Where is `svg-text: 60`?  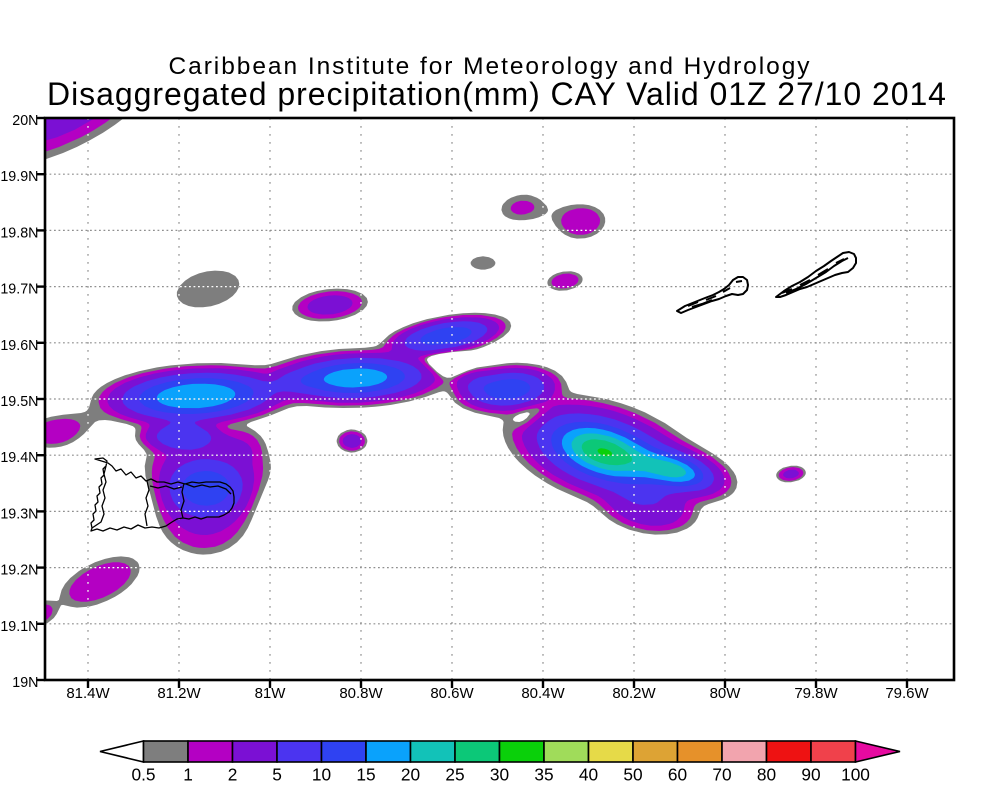
svg-text: 60 is located at coordinates (677, 775).